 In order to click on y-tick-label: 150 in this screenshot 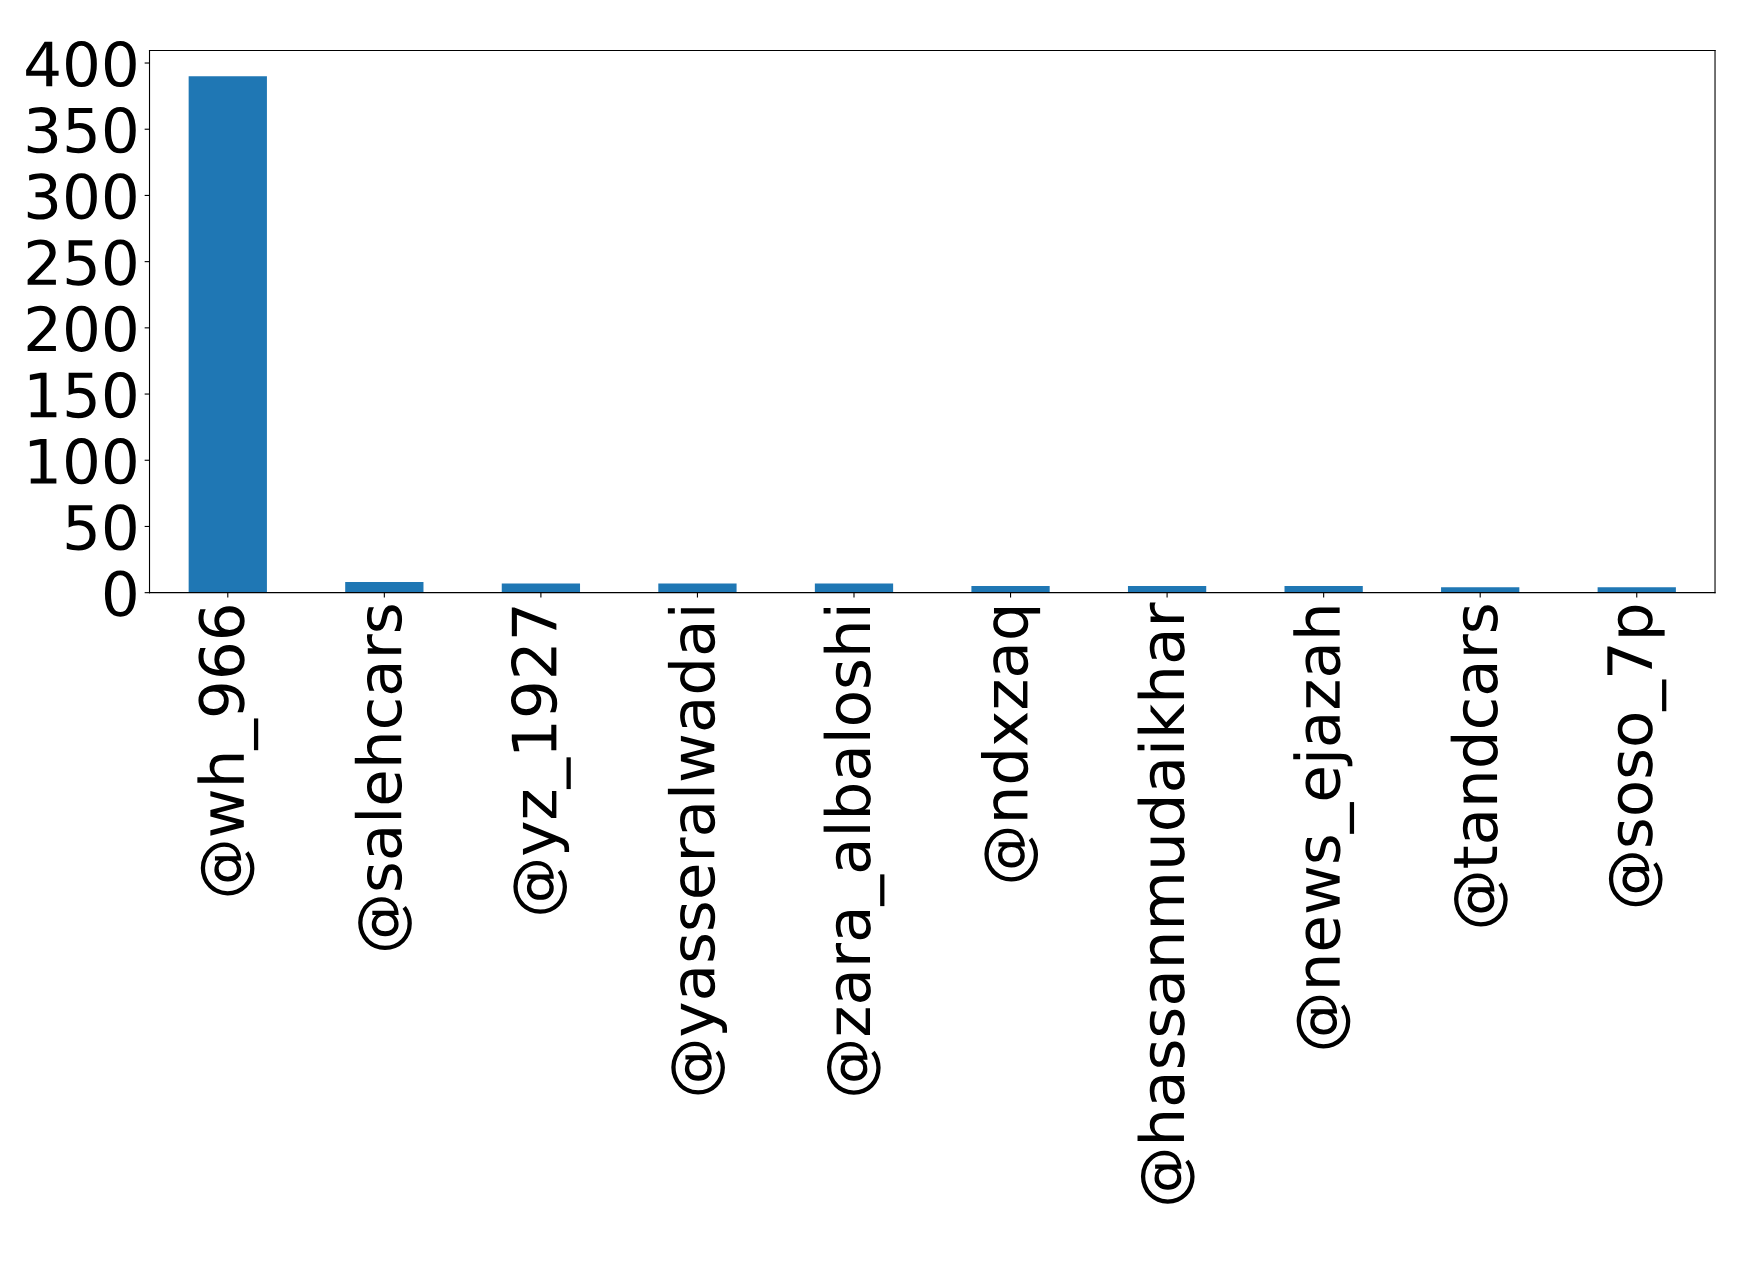, I will do `click(82, 395)`.